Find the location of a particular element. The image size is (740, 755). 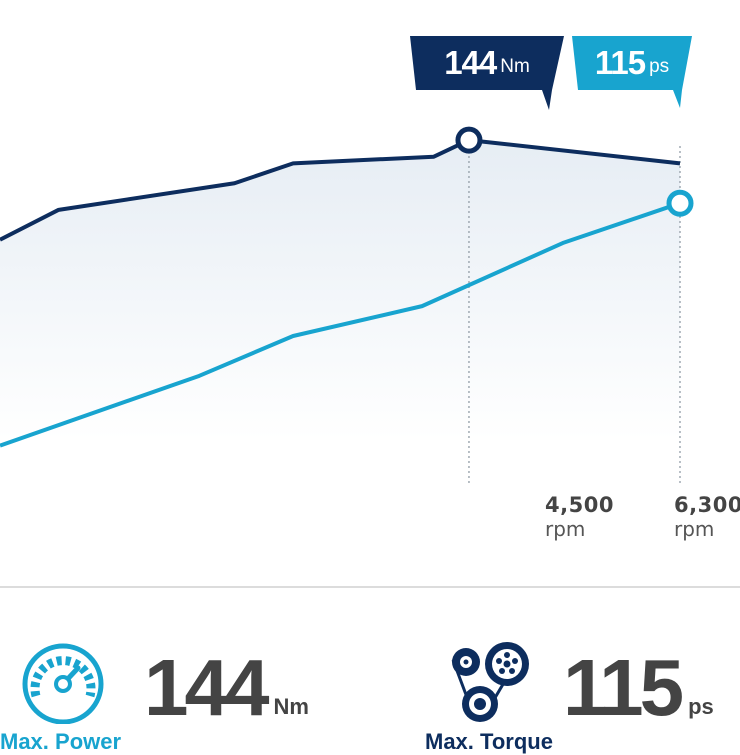

power-peak-badge: 115 ps is located at coordinates (632, 63).